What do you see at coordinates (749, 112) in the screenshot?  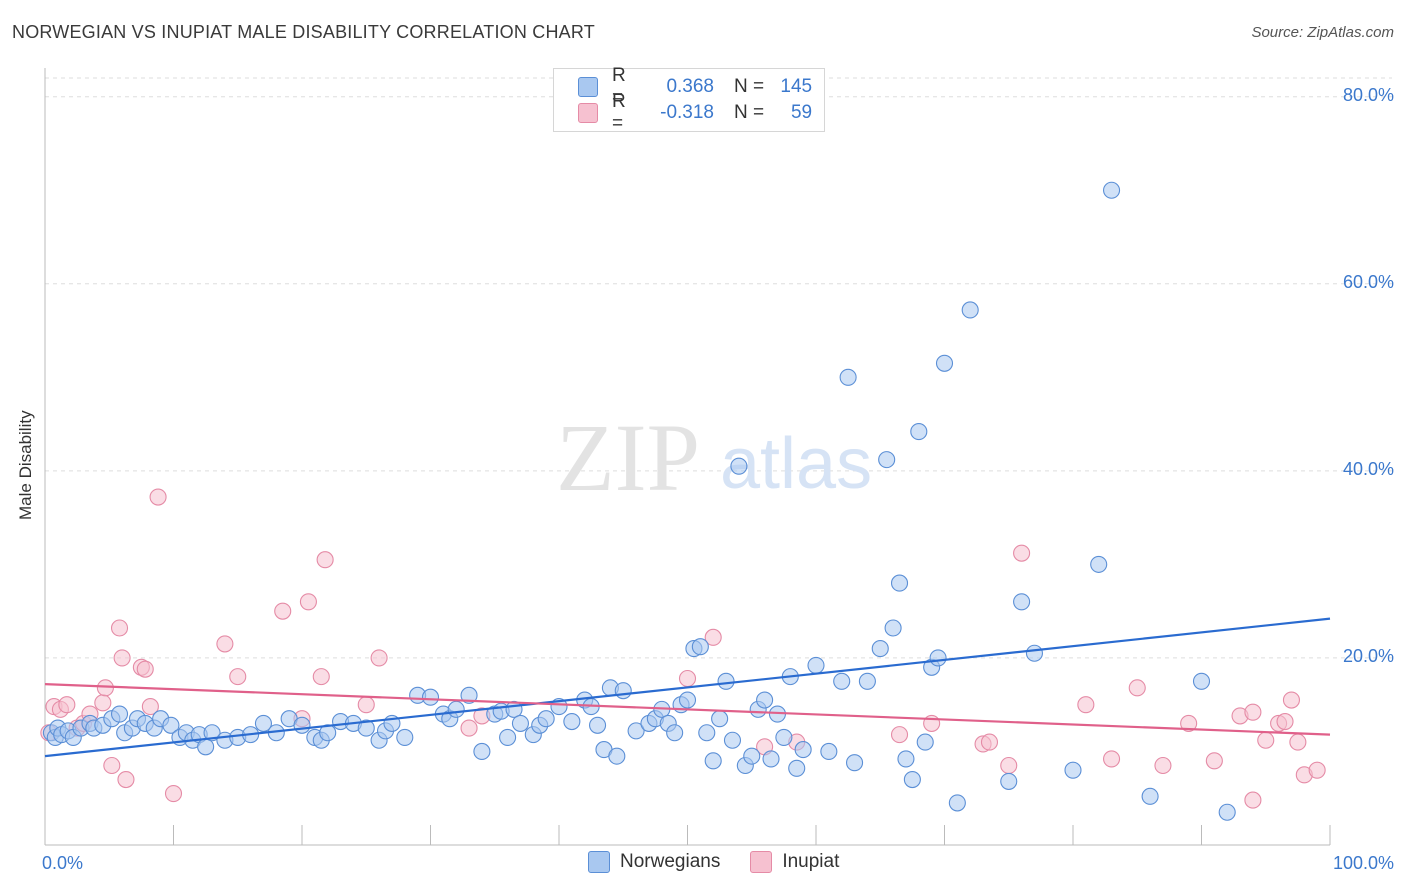 I see `legend-n-label: N =` at bounding box center [749, 112].